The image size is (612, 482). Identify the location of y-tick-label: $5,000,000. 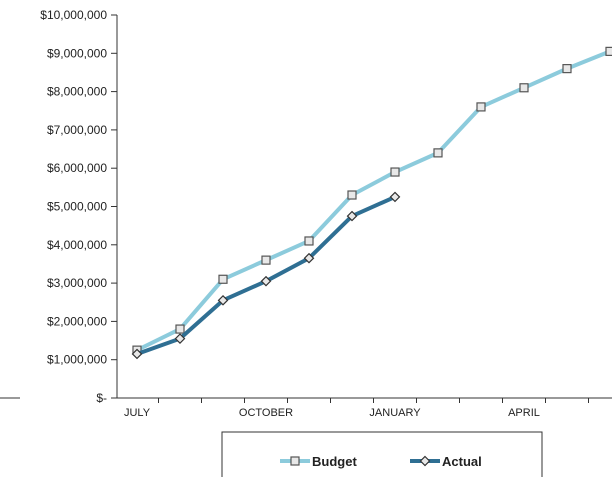
(77, 207).